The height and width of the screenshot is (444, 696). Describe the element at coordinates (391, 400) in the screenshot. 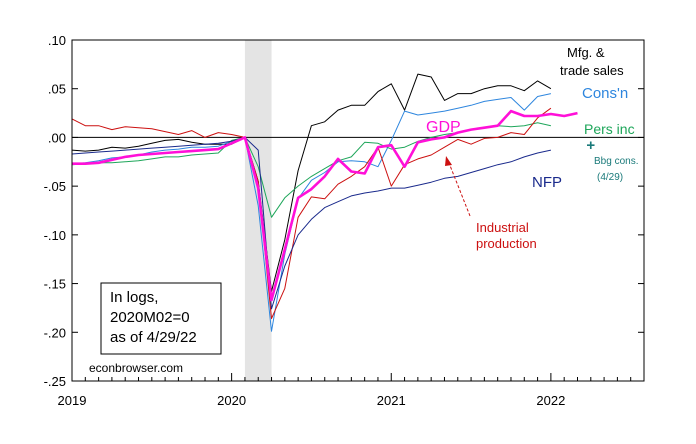

I see `x-tick-label: 2021` at that location.